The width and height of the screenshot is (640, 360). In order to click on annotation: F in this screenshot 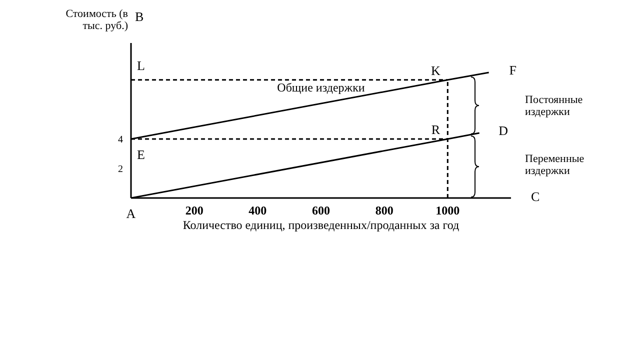, I will do `click(512, 70)`.